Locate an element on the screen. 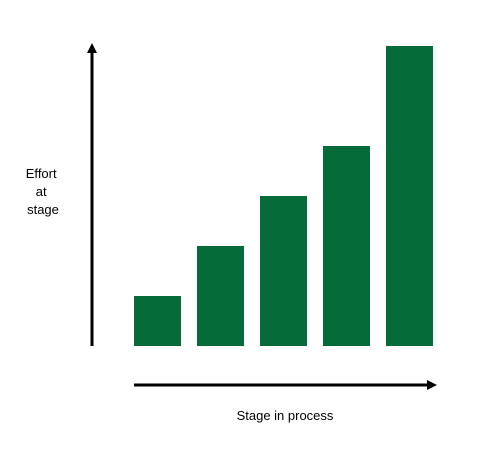 The height and width of the screenshot is (468, 497). x-axis-label: Stage in process is located at coordinates (285, 415).